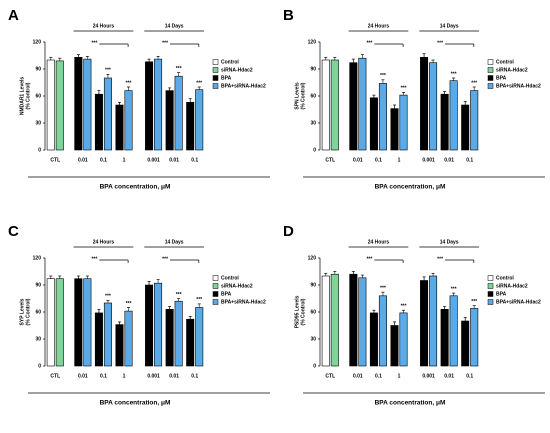 The width and height of the screenshot is (550, 433). I want to click on panel-label: A, so click(13, 15).